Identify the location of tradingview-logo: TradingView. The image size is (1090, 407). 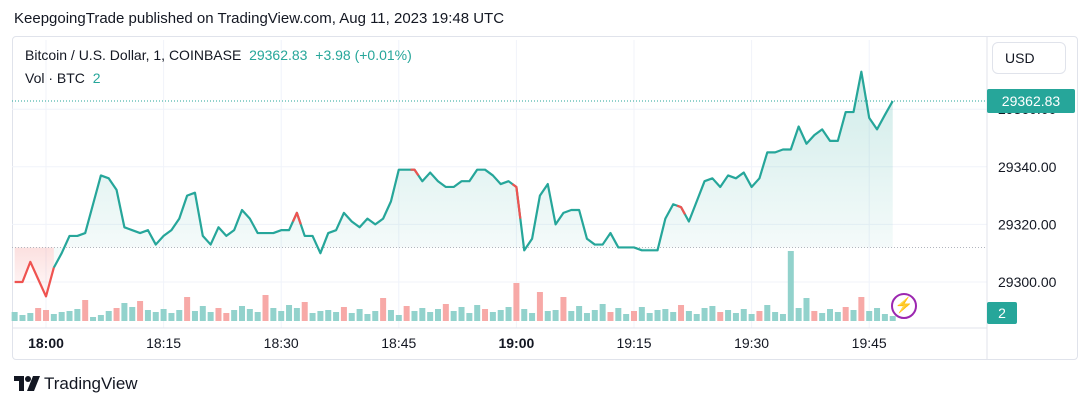
(76, 384).